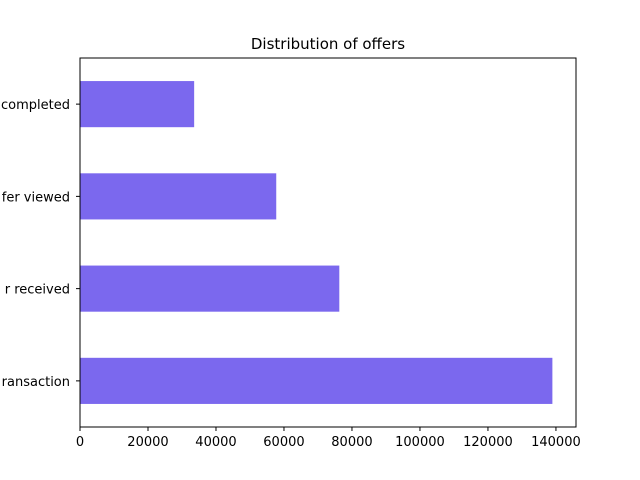 The height and width of the screenshot is (480, 640). I want to click on x-tick-label: 140000, so click(556, 442).